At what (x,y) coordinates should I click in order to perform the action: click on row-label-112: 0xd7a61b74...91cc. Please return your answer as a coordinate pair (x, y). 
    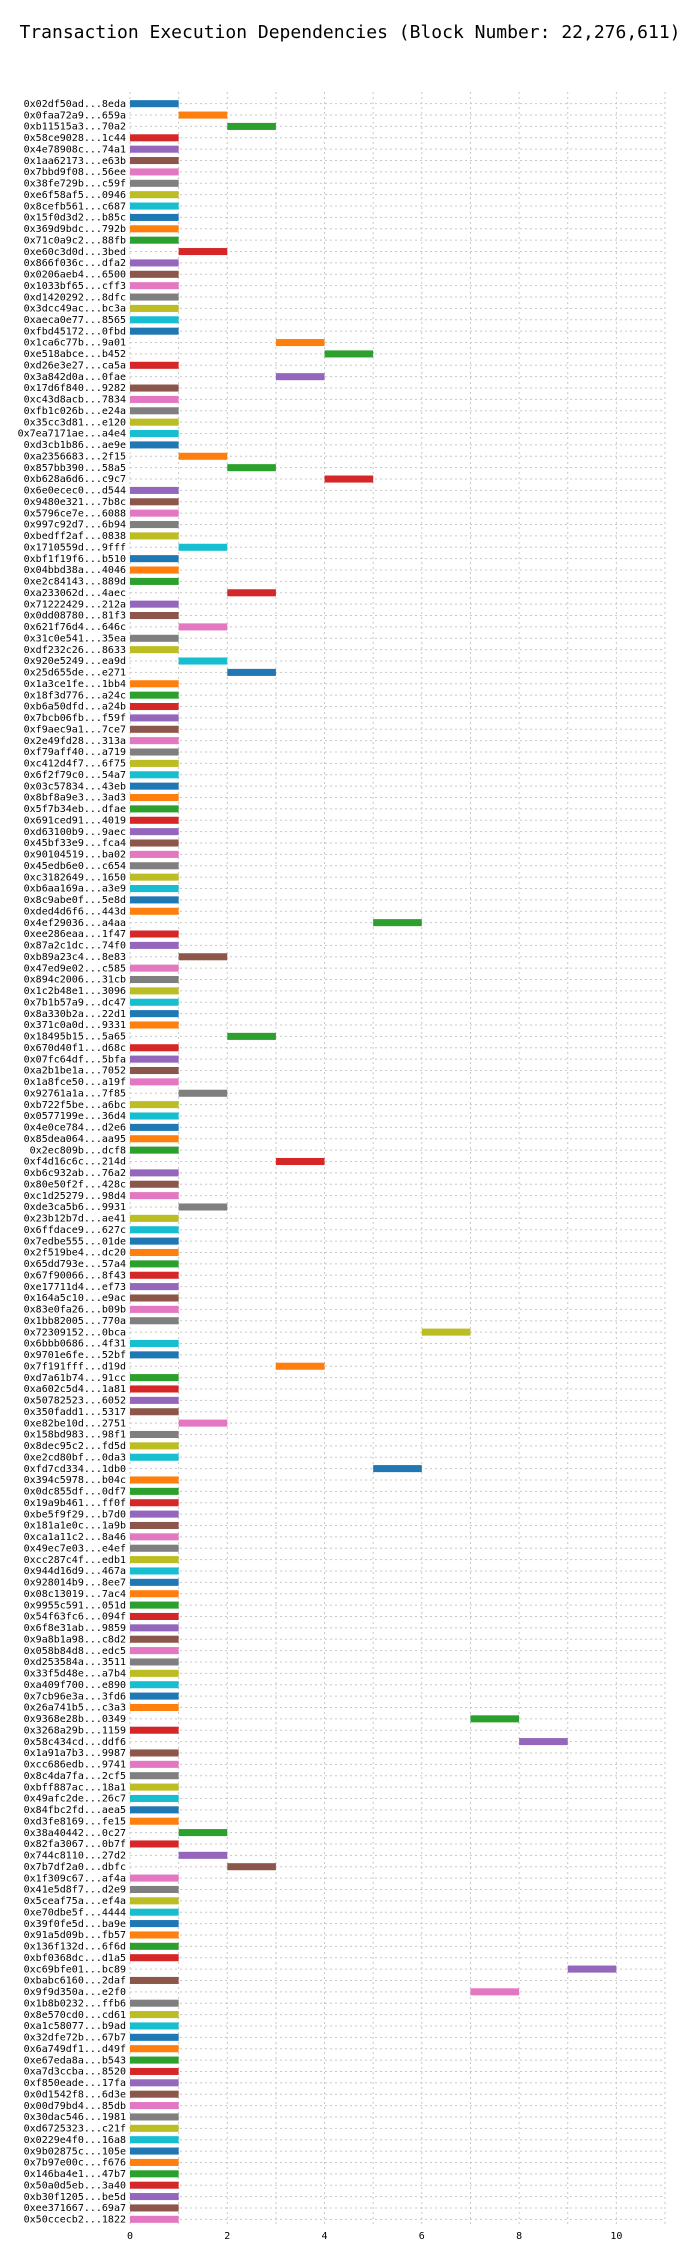
    Looking at the image, I should click on (75, 1378).